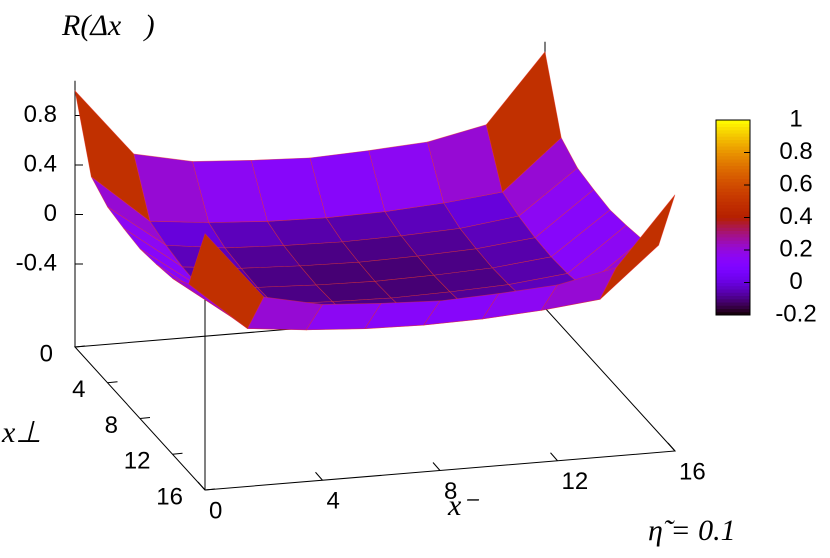 Image resolution: width=830 pixels, height=558 pixels. I want to click on chart-title: R(Δx⃗), so click(108, 25).